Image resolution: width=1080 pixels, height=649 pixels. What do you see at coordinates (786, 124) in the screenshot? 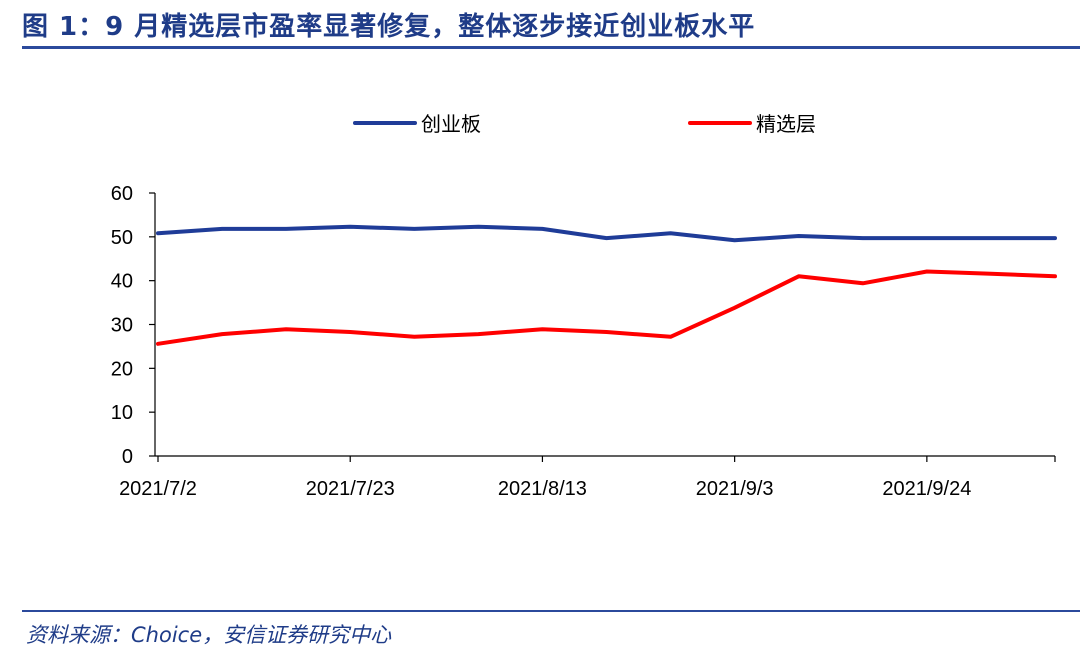
I see `legend-label: 精选层` at bounding box center [786, 124].